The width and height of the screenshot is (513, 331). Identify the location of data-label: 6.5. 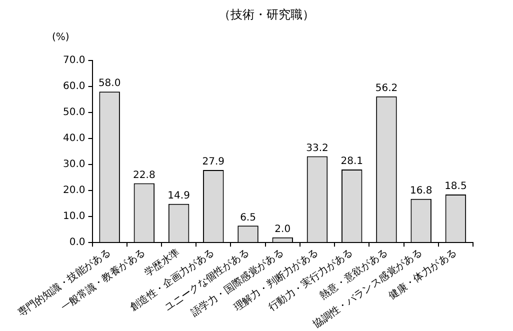
(248, 218).